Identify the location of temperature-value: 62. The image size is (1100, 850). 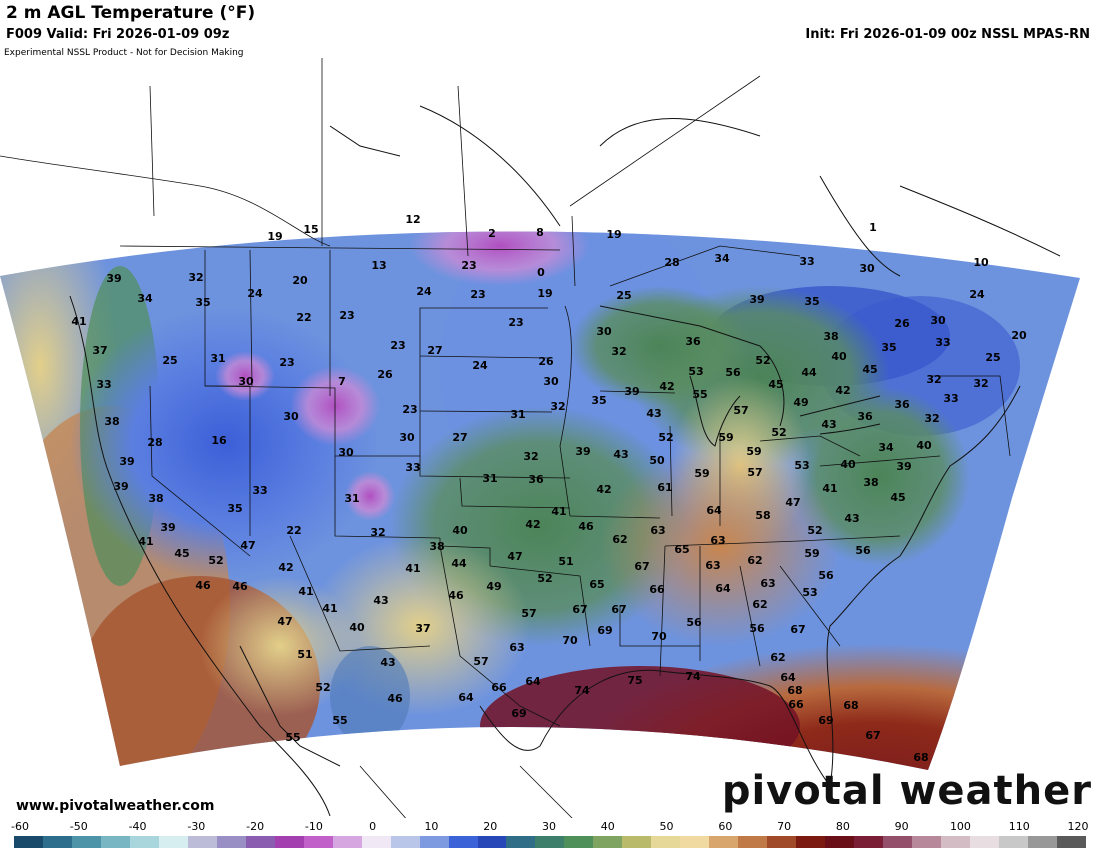
(619, 539).